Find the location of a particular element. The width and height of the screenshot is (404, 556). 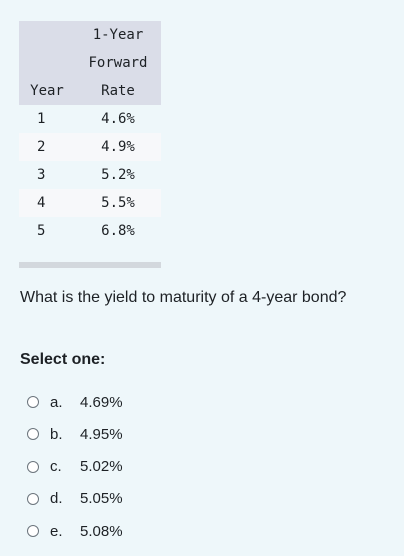

rate-cell: 4.6% is located at coordinates (118, 119).